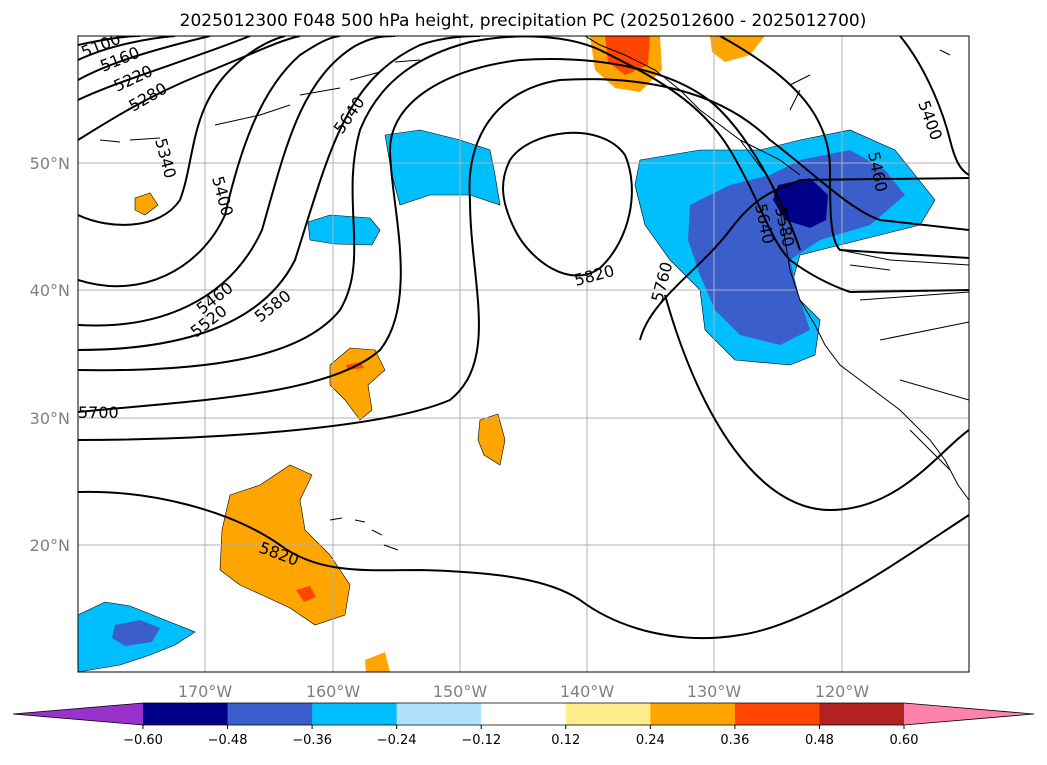  I want to click on colorbar-tick-label: −0.24, so click(397, 740).